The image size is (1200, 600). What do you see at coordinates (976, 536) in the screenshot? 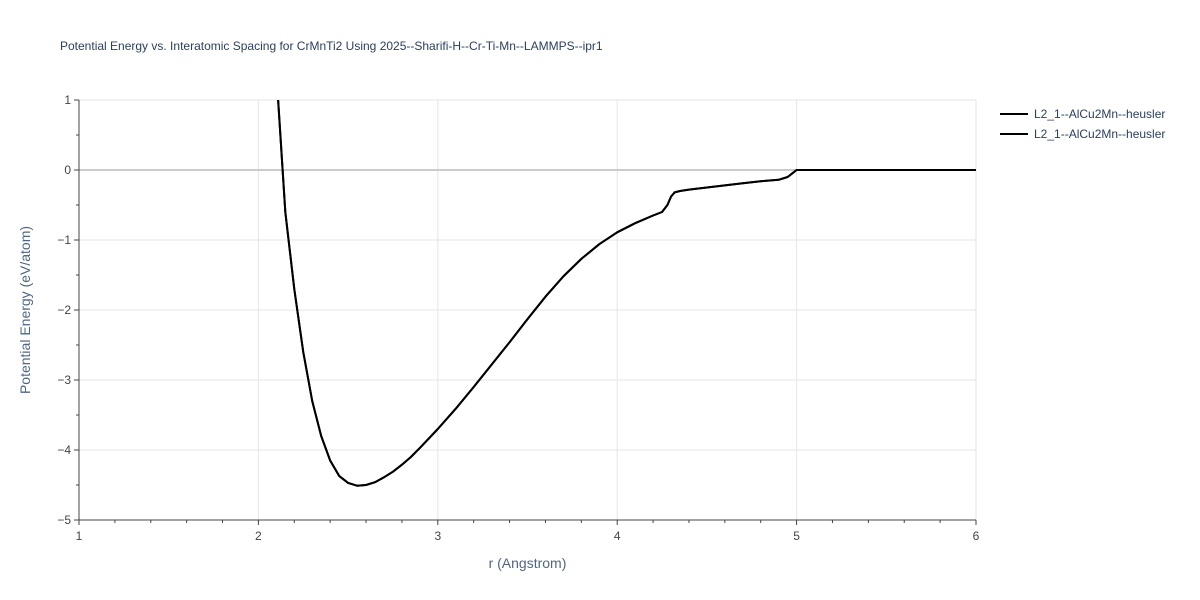
I see `x-tick-label: 6` at bounding box center [976, 536].